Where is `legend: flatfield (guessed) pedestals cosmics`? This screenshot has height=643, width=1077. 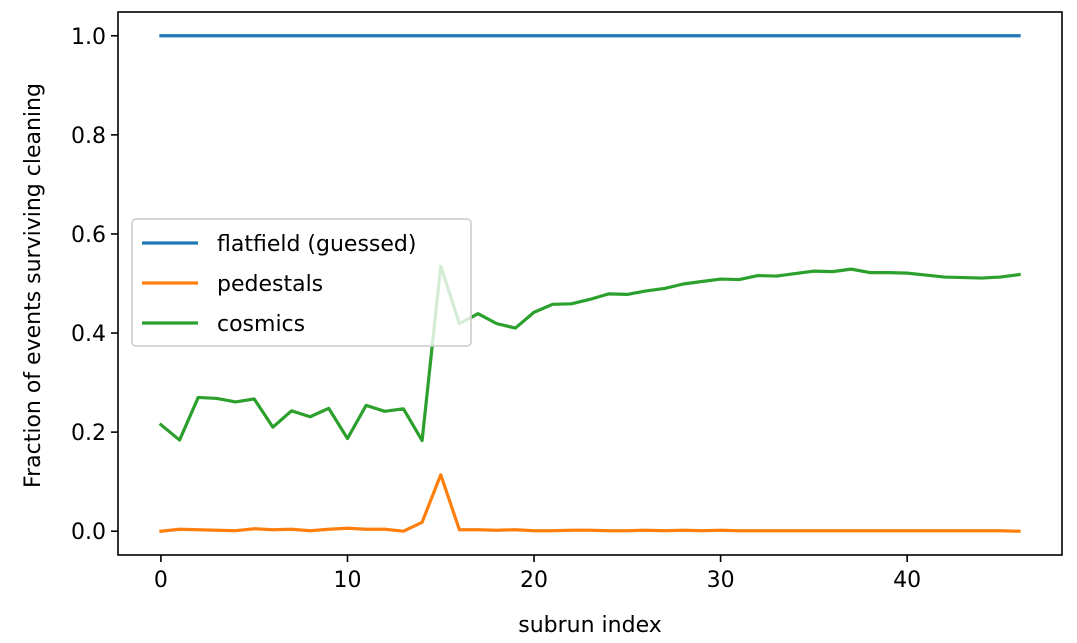 legend: flatfield (guessed) pedestals cosmics is located at coordinates (301, 282).